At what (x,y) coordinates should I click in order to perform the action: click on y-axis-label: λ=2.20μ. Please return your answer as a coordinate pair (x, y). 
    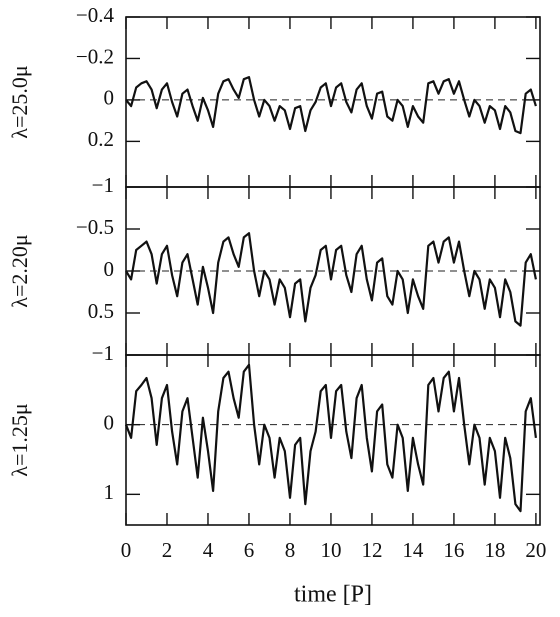
    Looking at the image, I should click on (19, 270).